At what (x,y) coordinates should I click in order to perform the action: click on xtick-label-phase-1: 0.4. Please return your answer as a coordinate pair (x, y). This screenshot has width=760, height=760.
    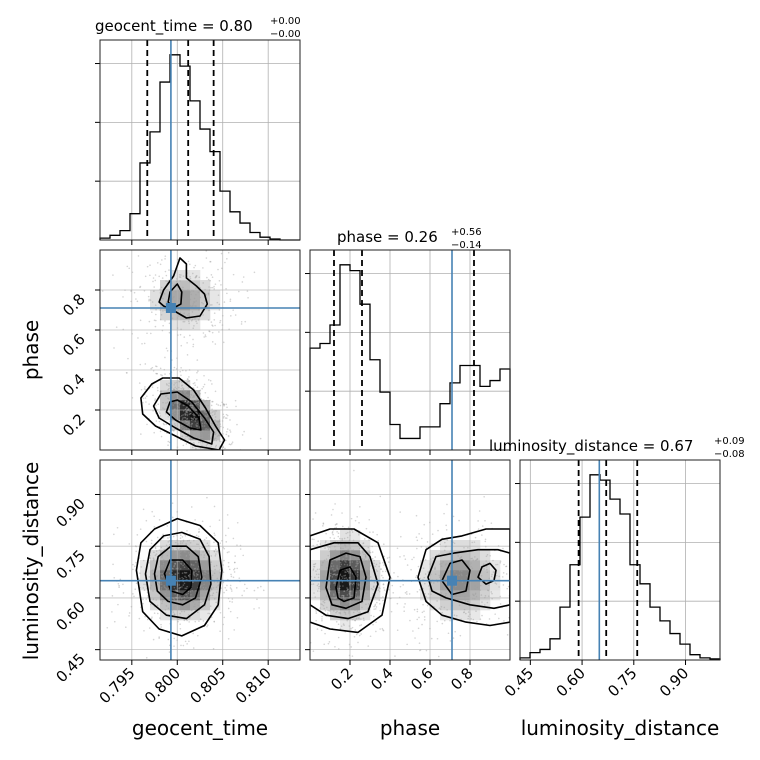
    Looking at the image, I should click on (382, 679).